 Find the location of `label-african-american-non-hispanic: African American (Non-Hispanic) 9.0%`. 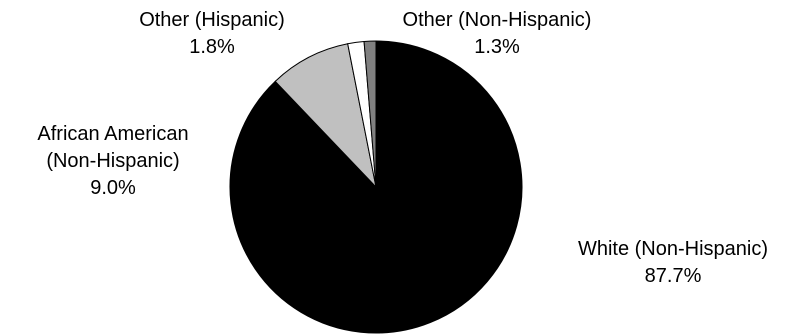

label-african-american-non-hispanic: African American (Non-Hispanic) 9.0% is located at coordinates (112, 161).